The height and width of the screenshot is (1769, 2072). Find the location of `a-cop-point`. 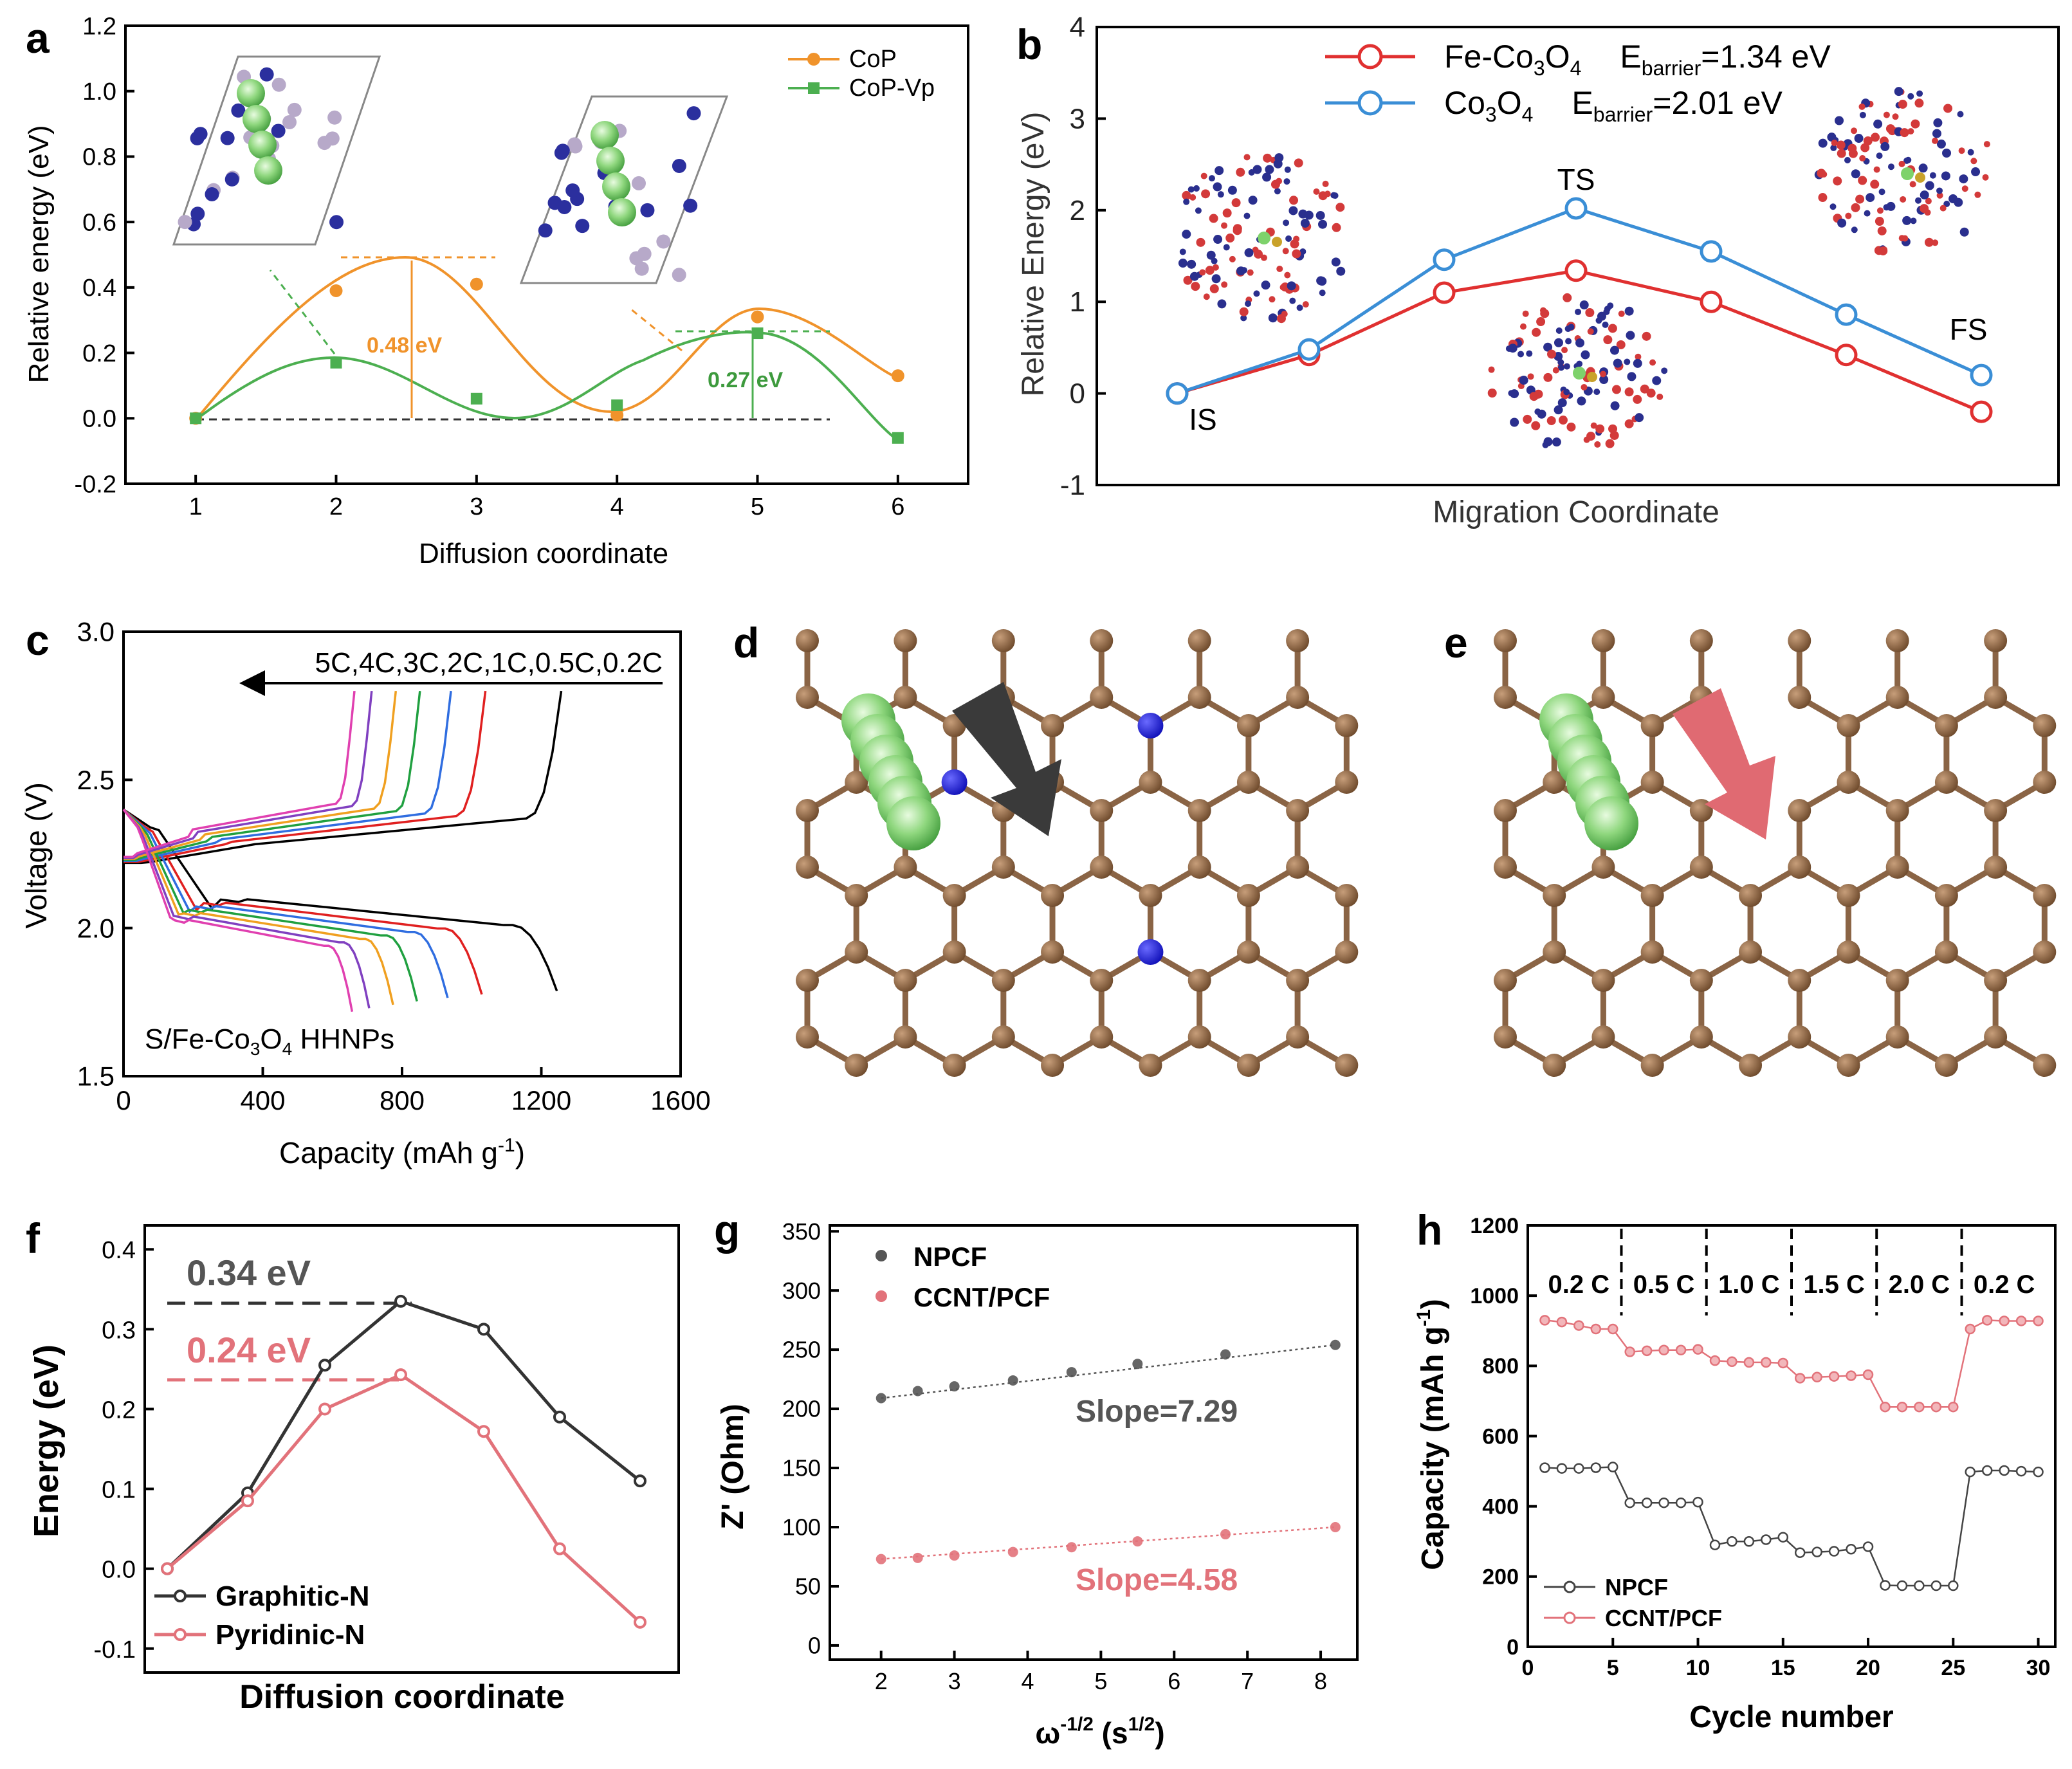

a-cop-point is located at coordinates (336, 290).